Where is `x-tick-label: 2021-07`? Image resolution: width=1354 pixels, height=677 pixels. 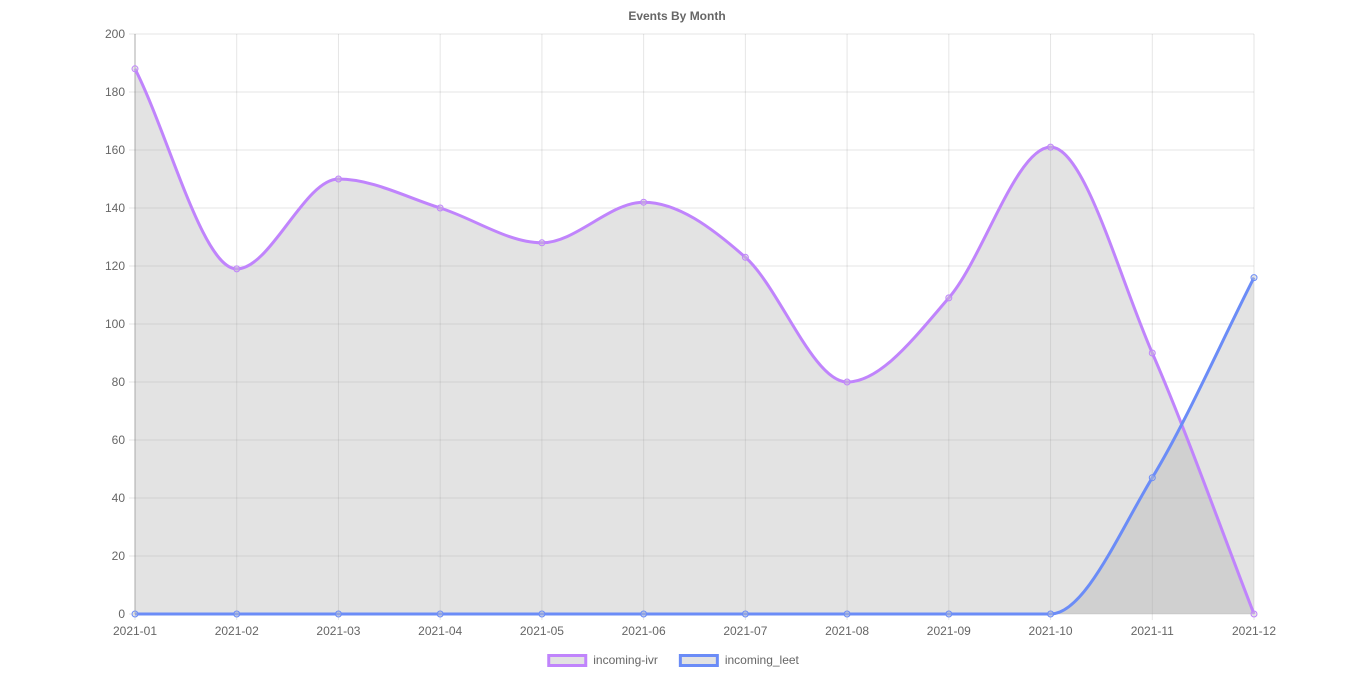 x-tick-label: 2021-07 is located at coordinates (745, 631).